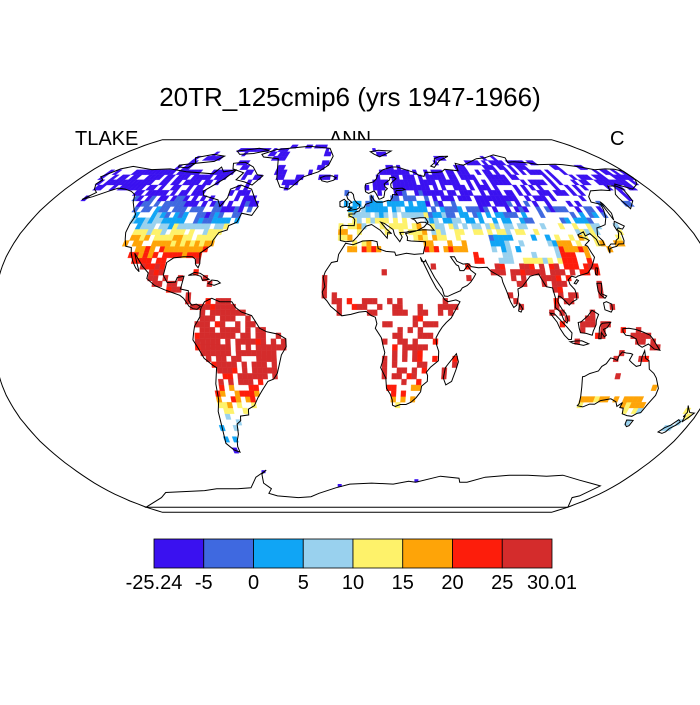 The width and height of the screenshot is (700, 705). I want to click on coastline-tasmania, so click(629, 423).